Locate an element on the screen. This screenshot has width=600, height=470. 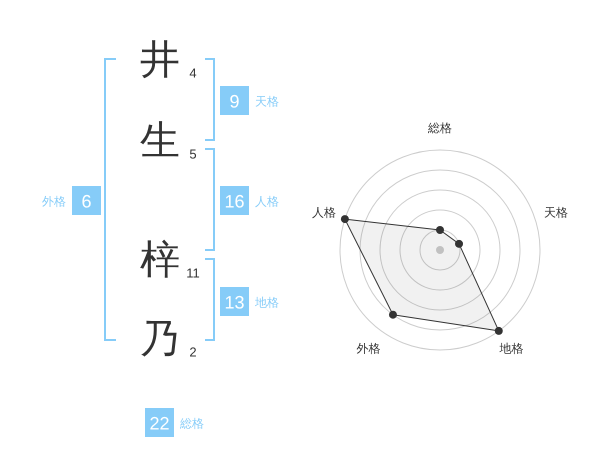
text: 天格 is located at coordinates (267, 101).